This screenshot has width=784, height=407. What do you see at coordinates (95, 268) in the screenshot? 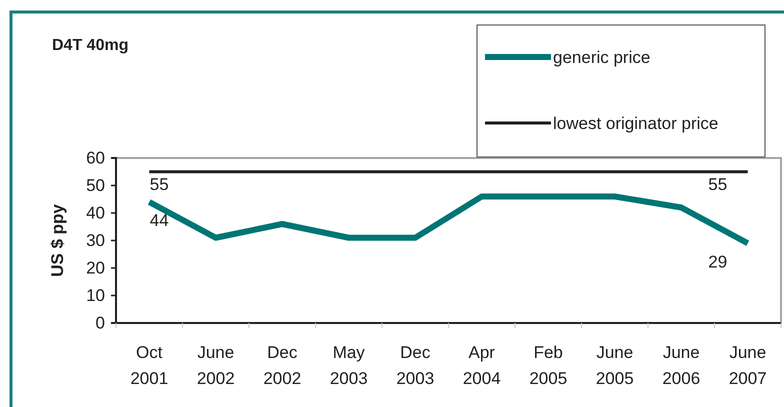
I see `y-tick-label: 20` at bounding box center [95, 268].